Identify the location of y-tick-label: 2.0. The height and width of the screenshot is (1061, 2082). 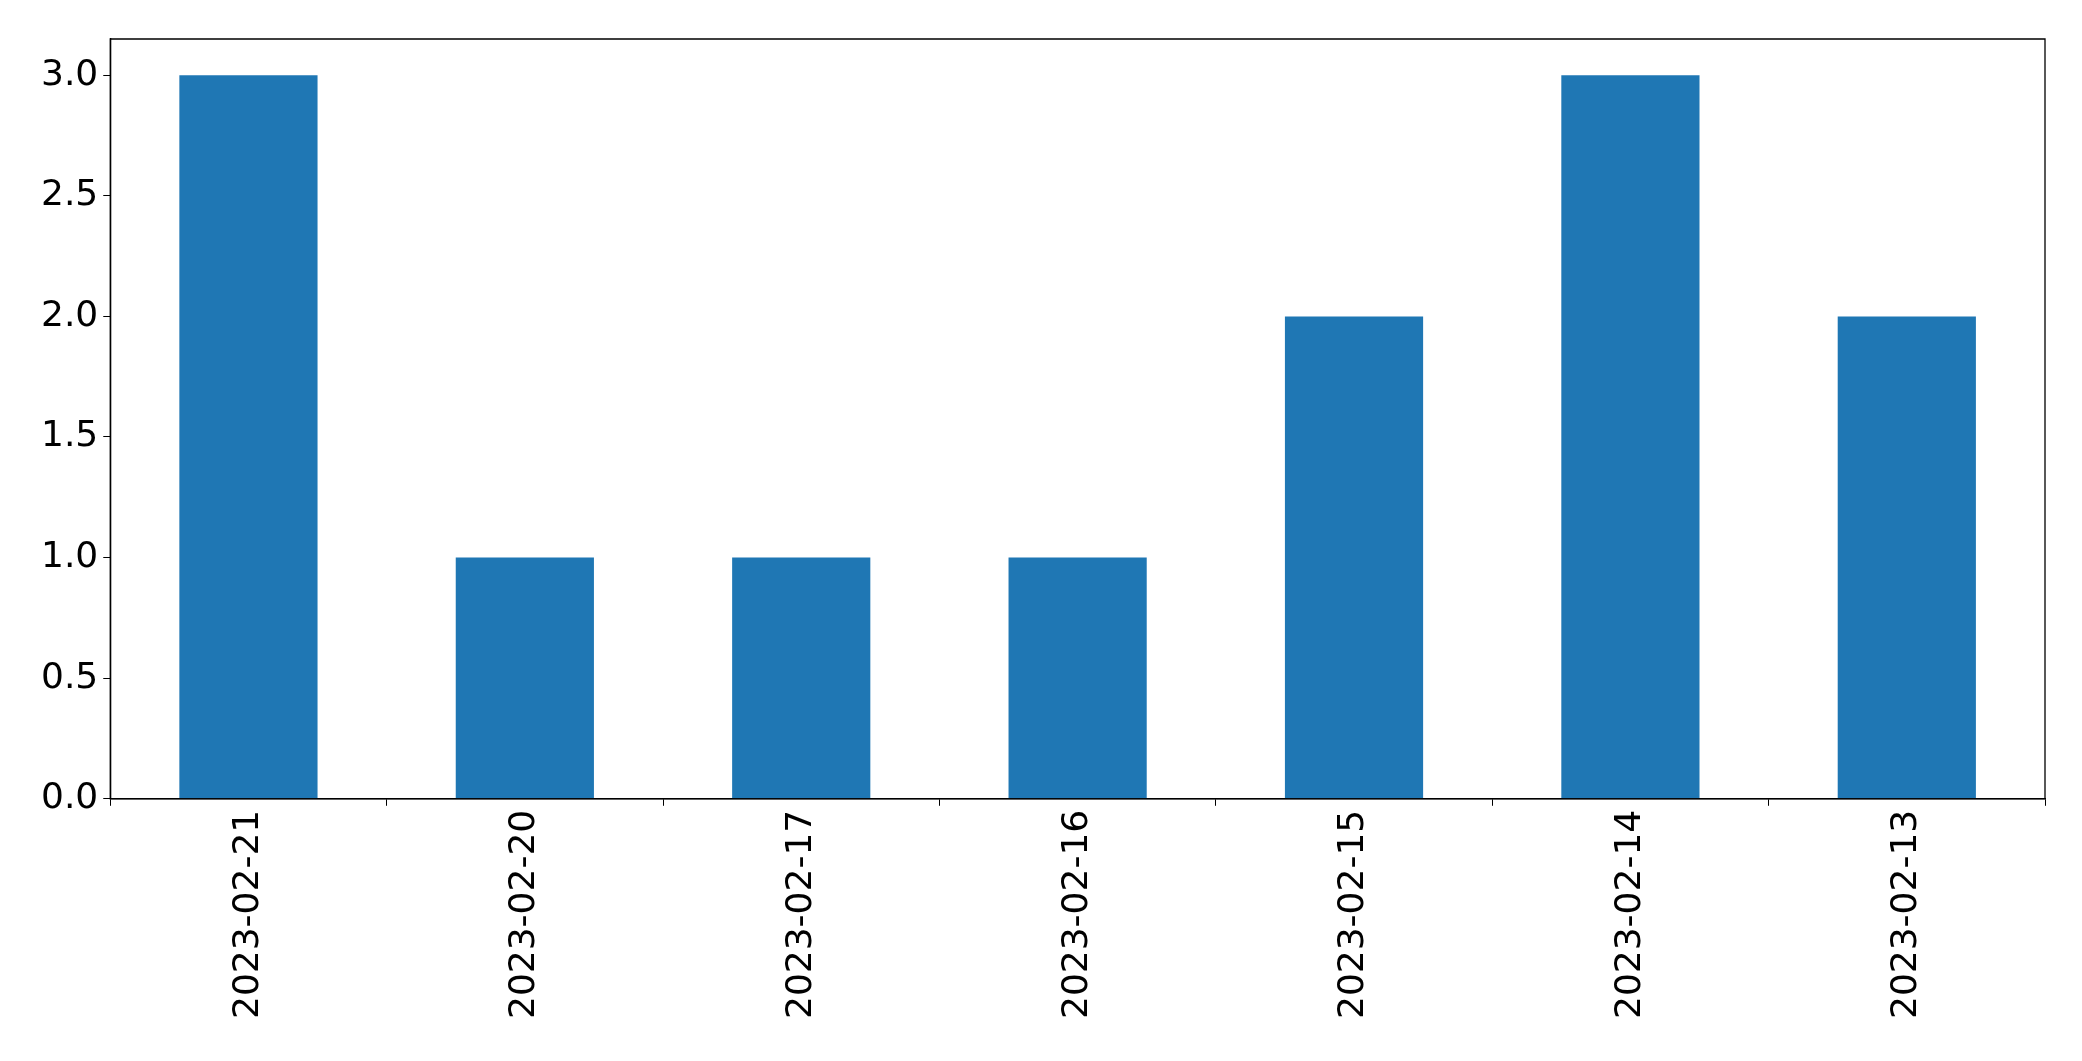
(69, 313).